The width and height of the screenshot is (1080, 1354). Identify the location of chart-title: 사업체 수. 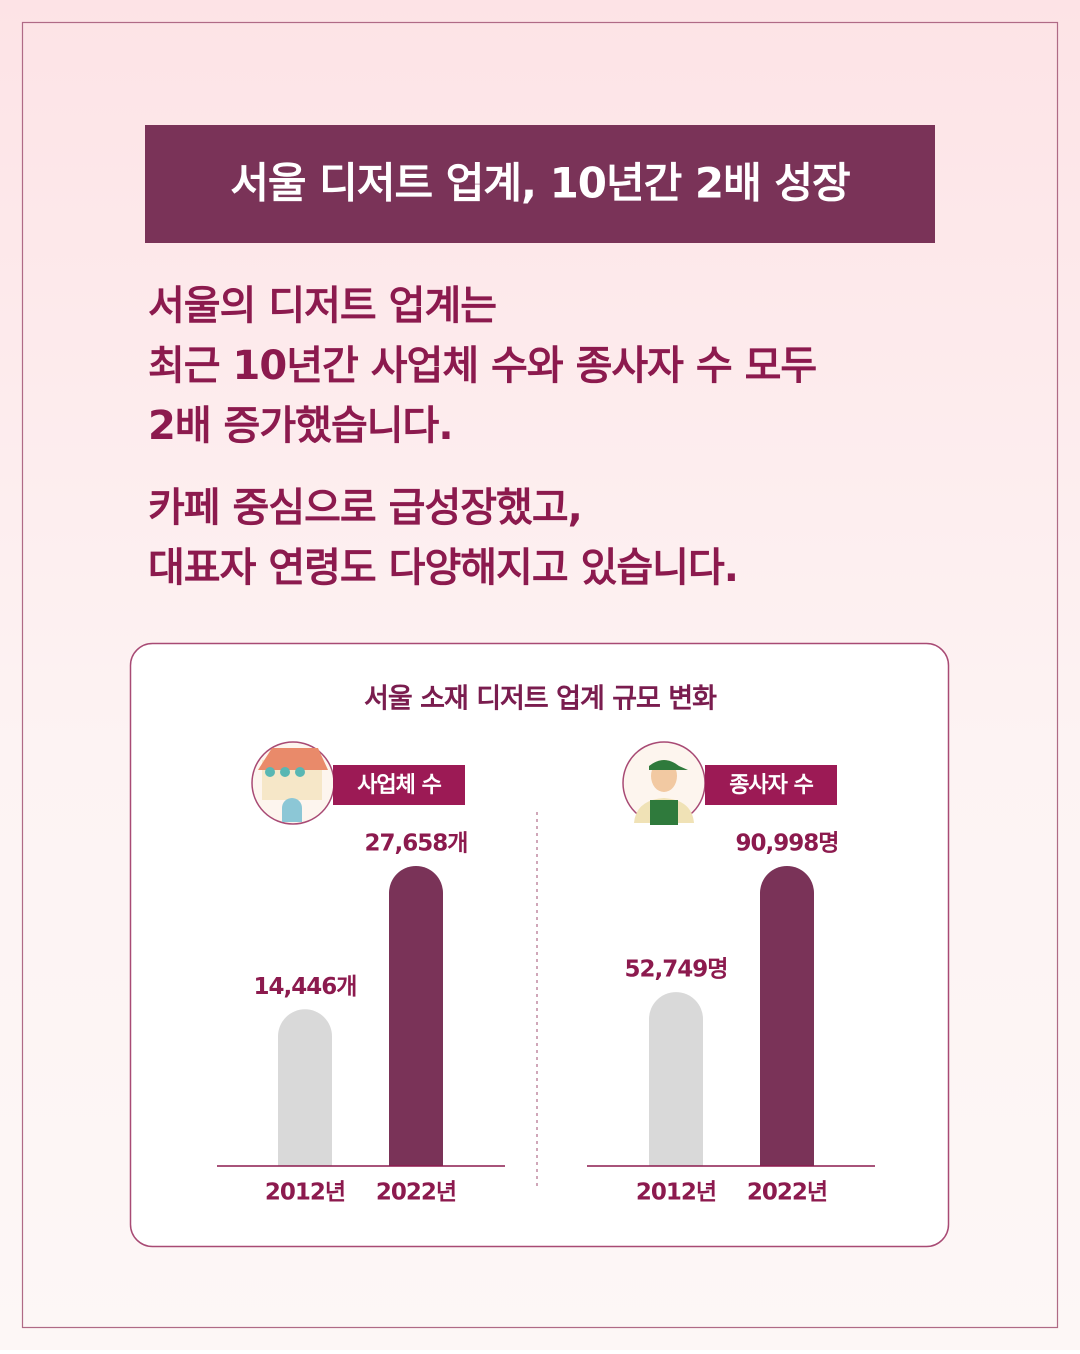
(399, 785).